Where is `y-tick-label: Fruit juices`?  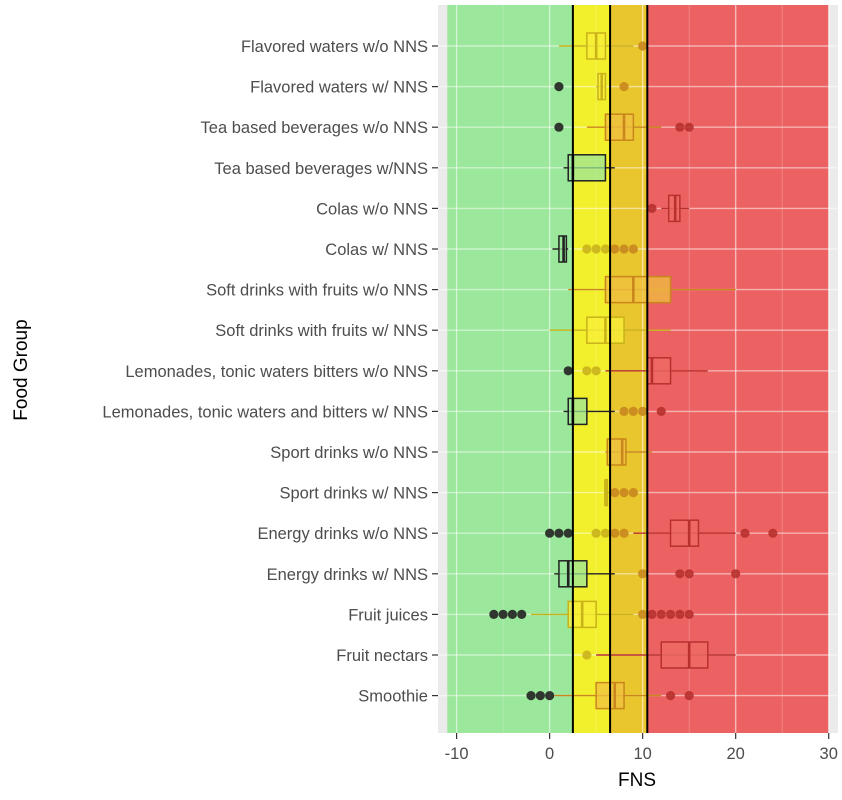
y-tick-label: Fruit juices is located at coordinates (388, 615).